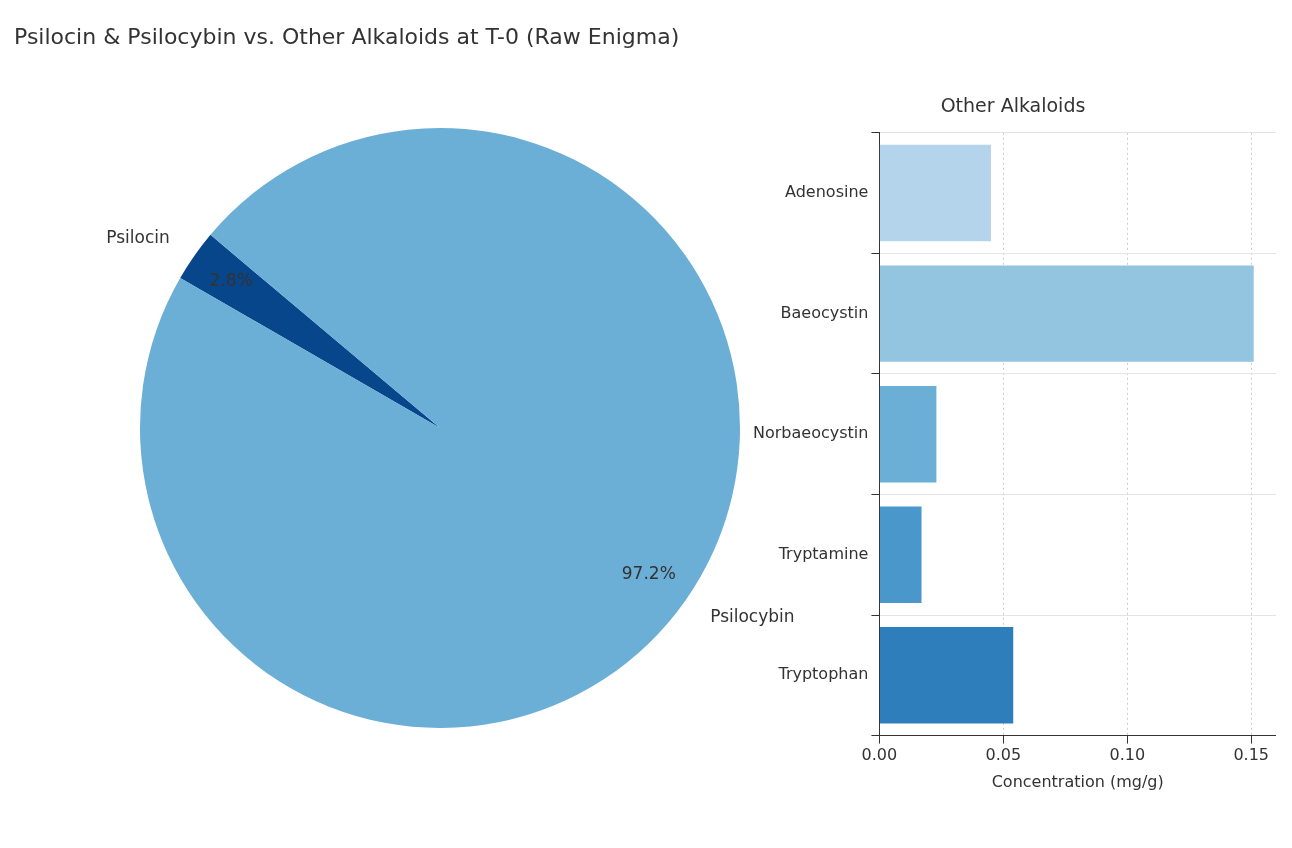 This screenshot has width=1292, height=848. What do you see at coordinates (1013, 105) in the screenshot?
I see `chart-title: Other Alkaloids` at bounding box center [1013, 105].